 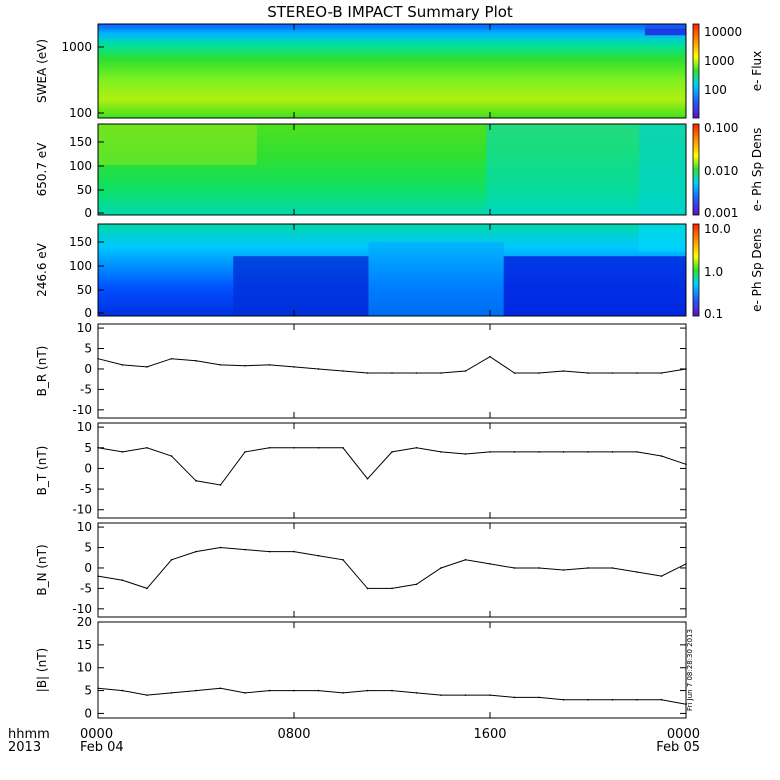 What do you see at coordinates (82, 410) in the screenshot?
I see `y-tick-label: -10` at bounding box center [82, 410].